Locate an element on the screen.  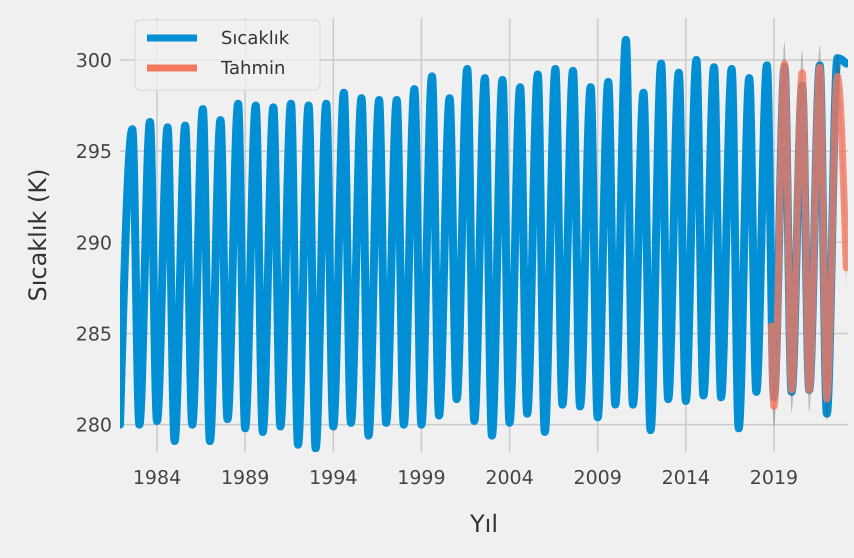
y-tick-label: 295 is located at coordinates (94, 152).